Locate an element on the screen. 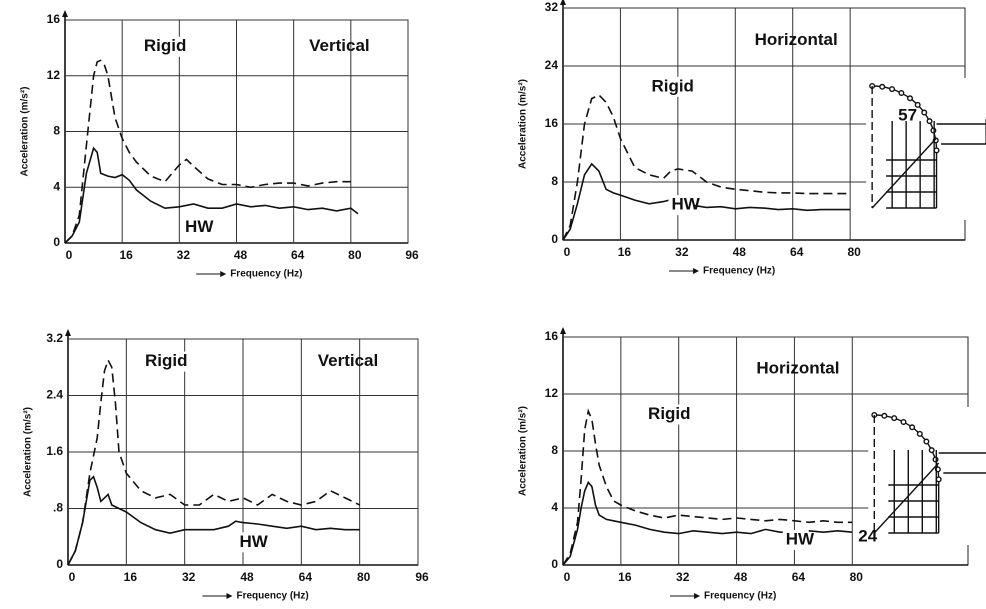  y-tick-label: .8 is located at coordinates (58, 508).